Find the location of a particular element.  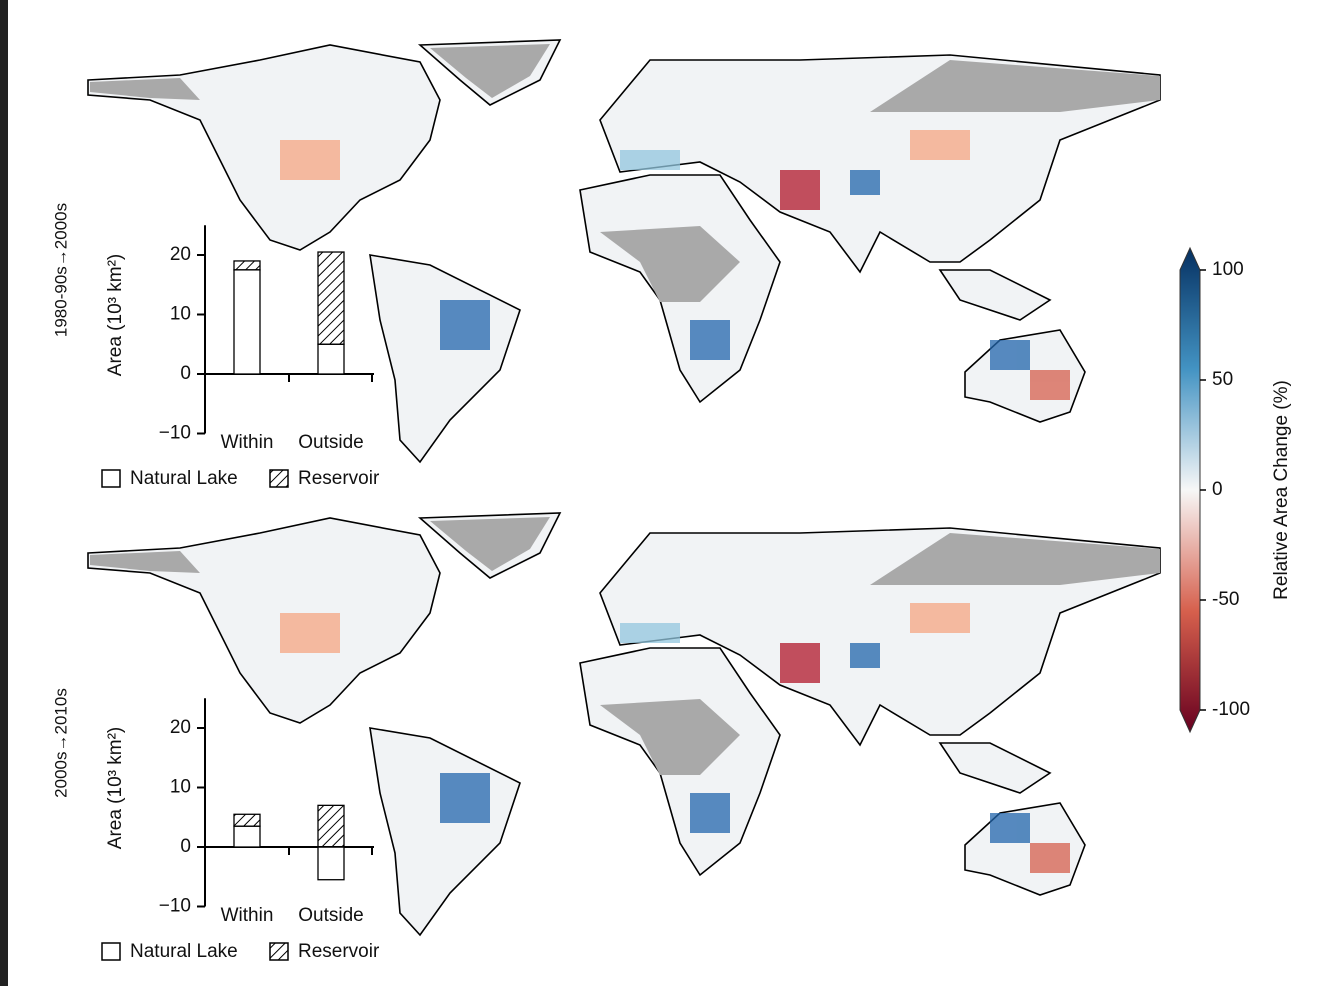

colorbar-tick-label: 0 is located at coordinates (1217, 489).